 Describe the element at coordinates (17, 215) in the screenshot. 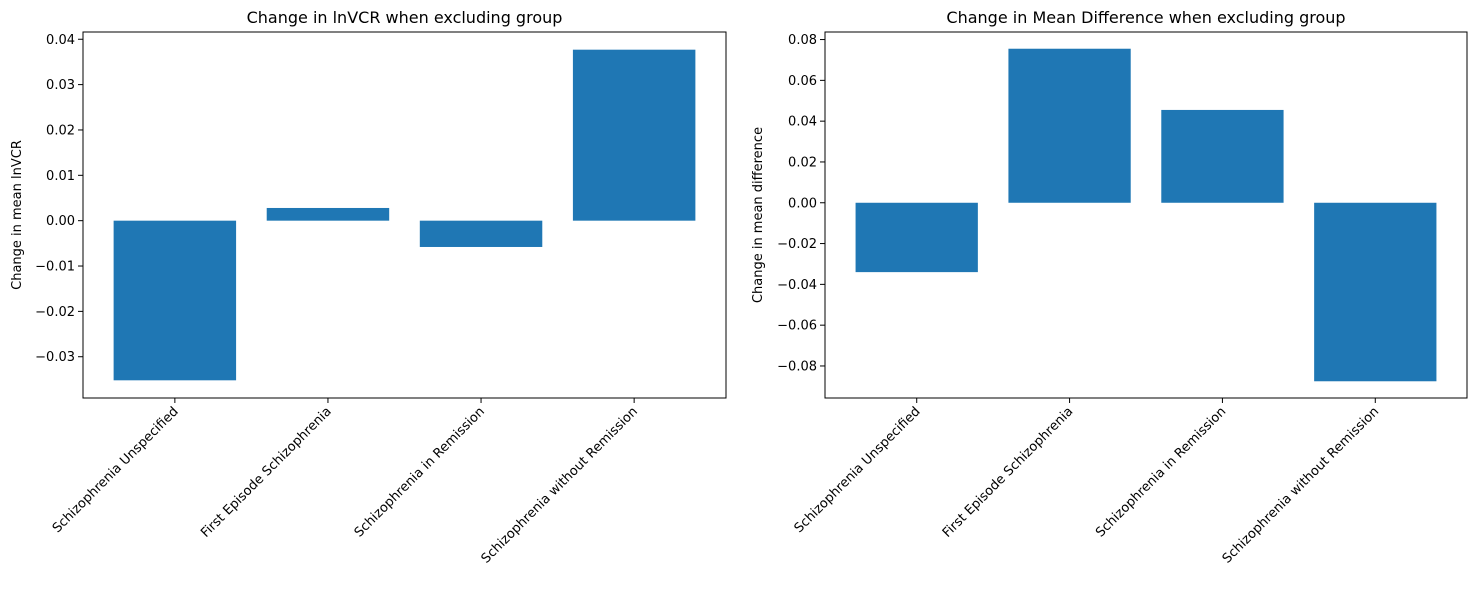

I see `y-axis-label: Change in mean lnVCR` at that location.